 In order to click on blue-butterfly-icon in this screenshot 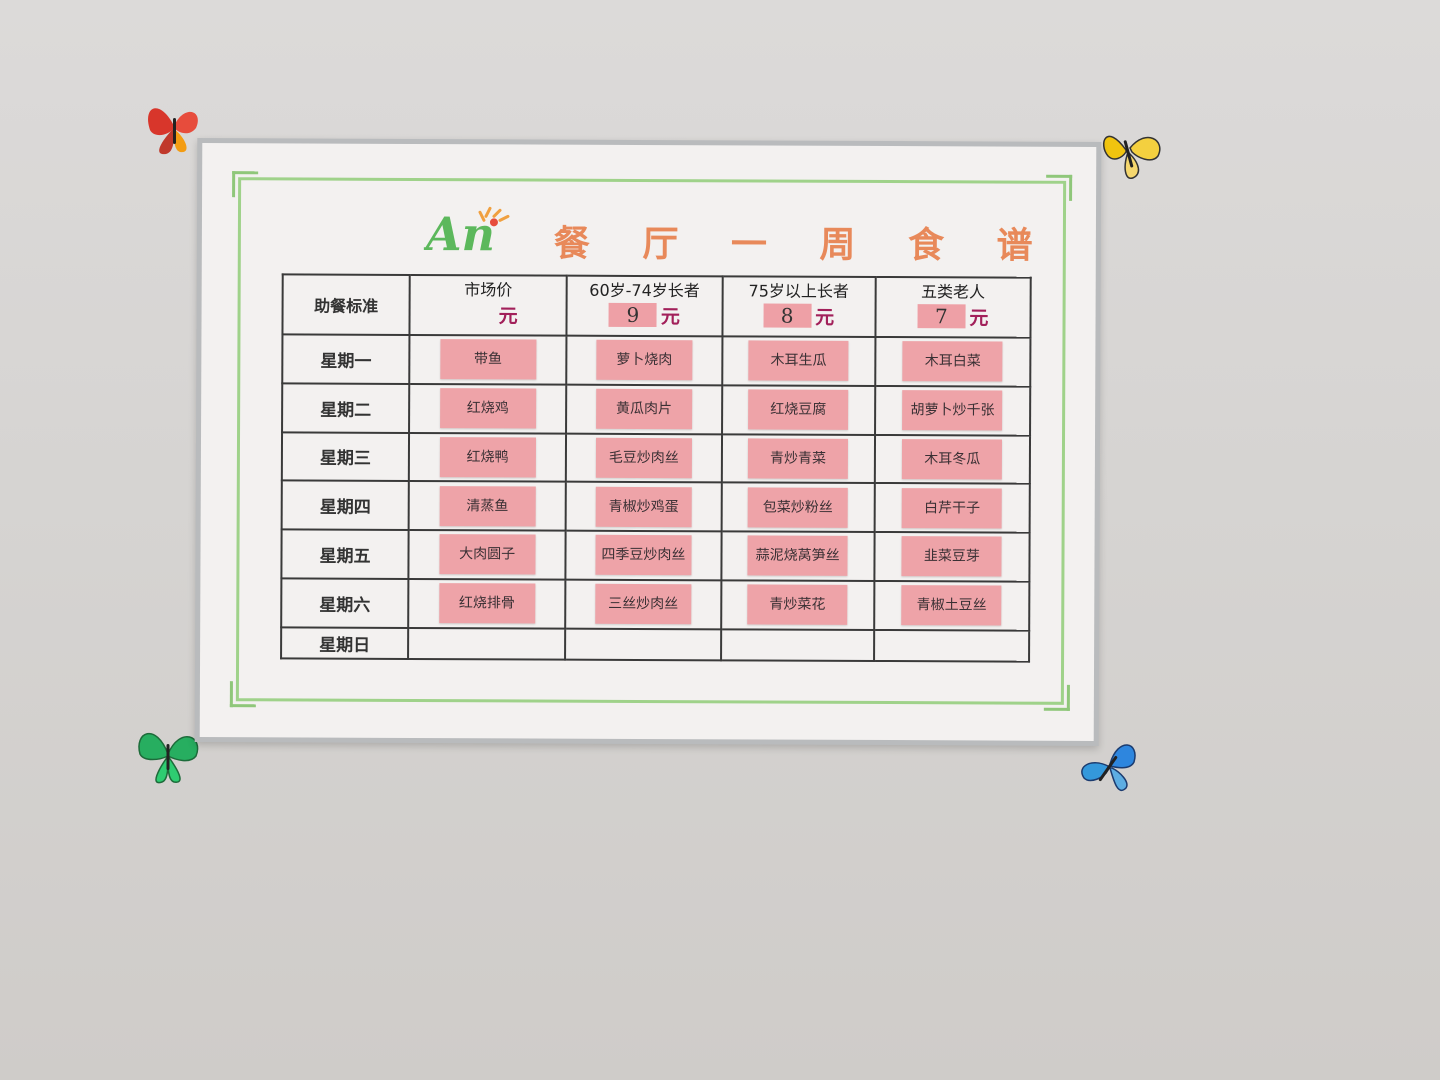, I will do `click(1108, 767)`.